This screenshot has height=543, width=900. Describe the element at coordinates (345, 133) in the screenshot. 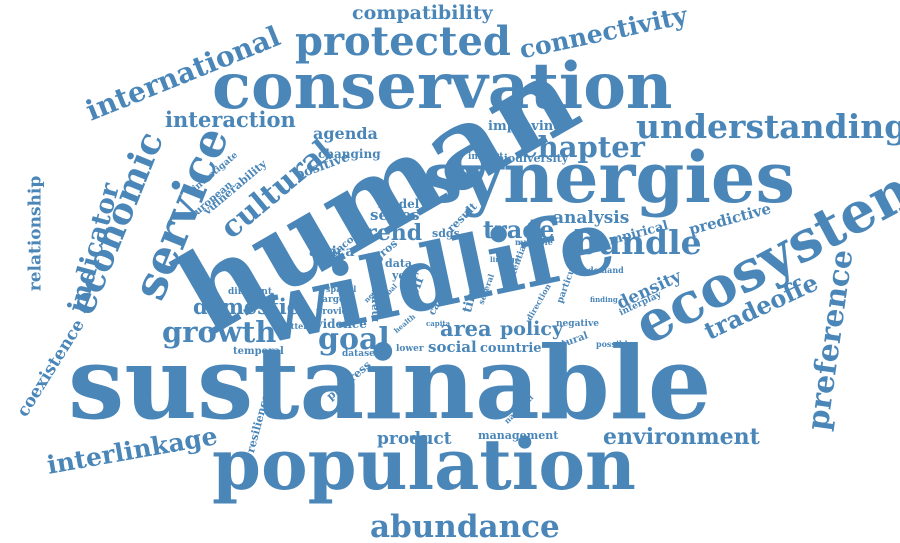

I see `word-agenda: agenda` at that location.